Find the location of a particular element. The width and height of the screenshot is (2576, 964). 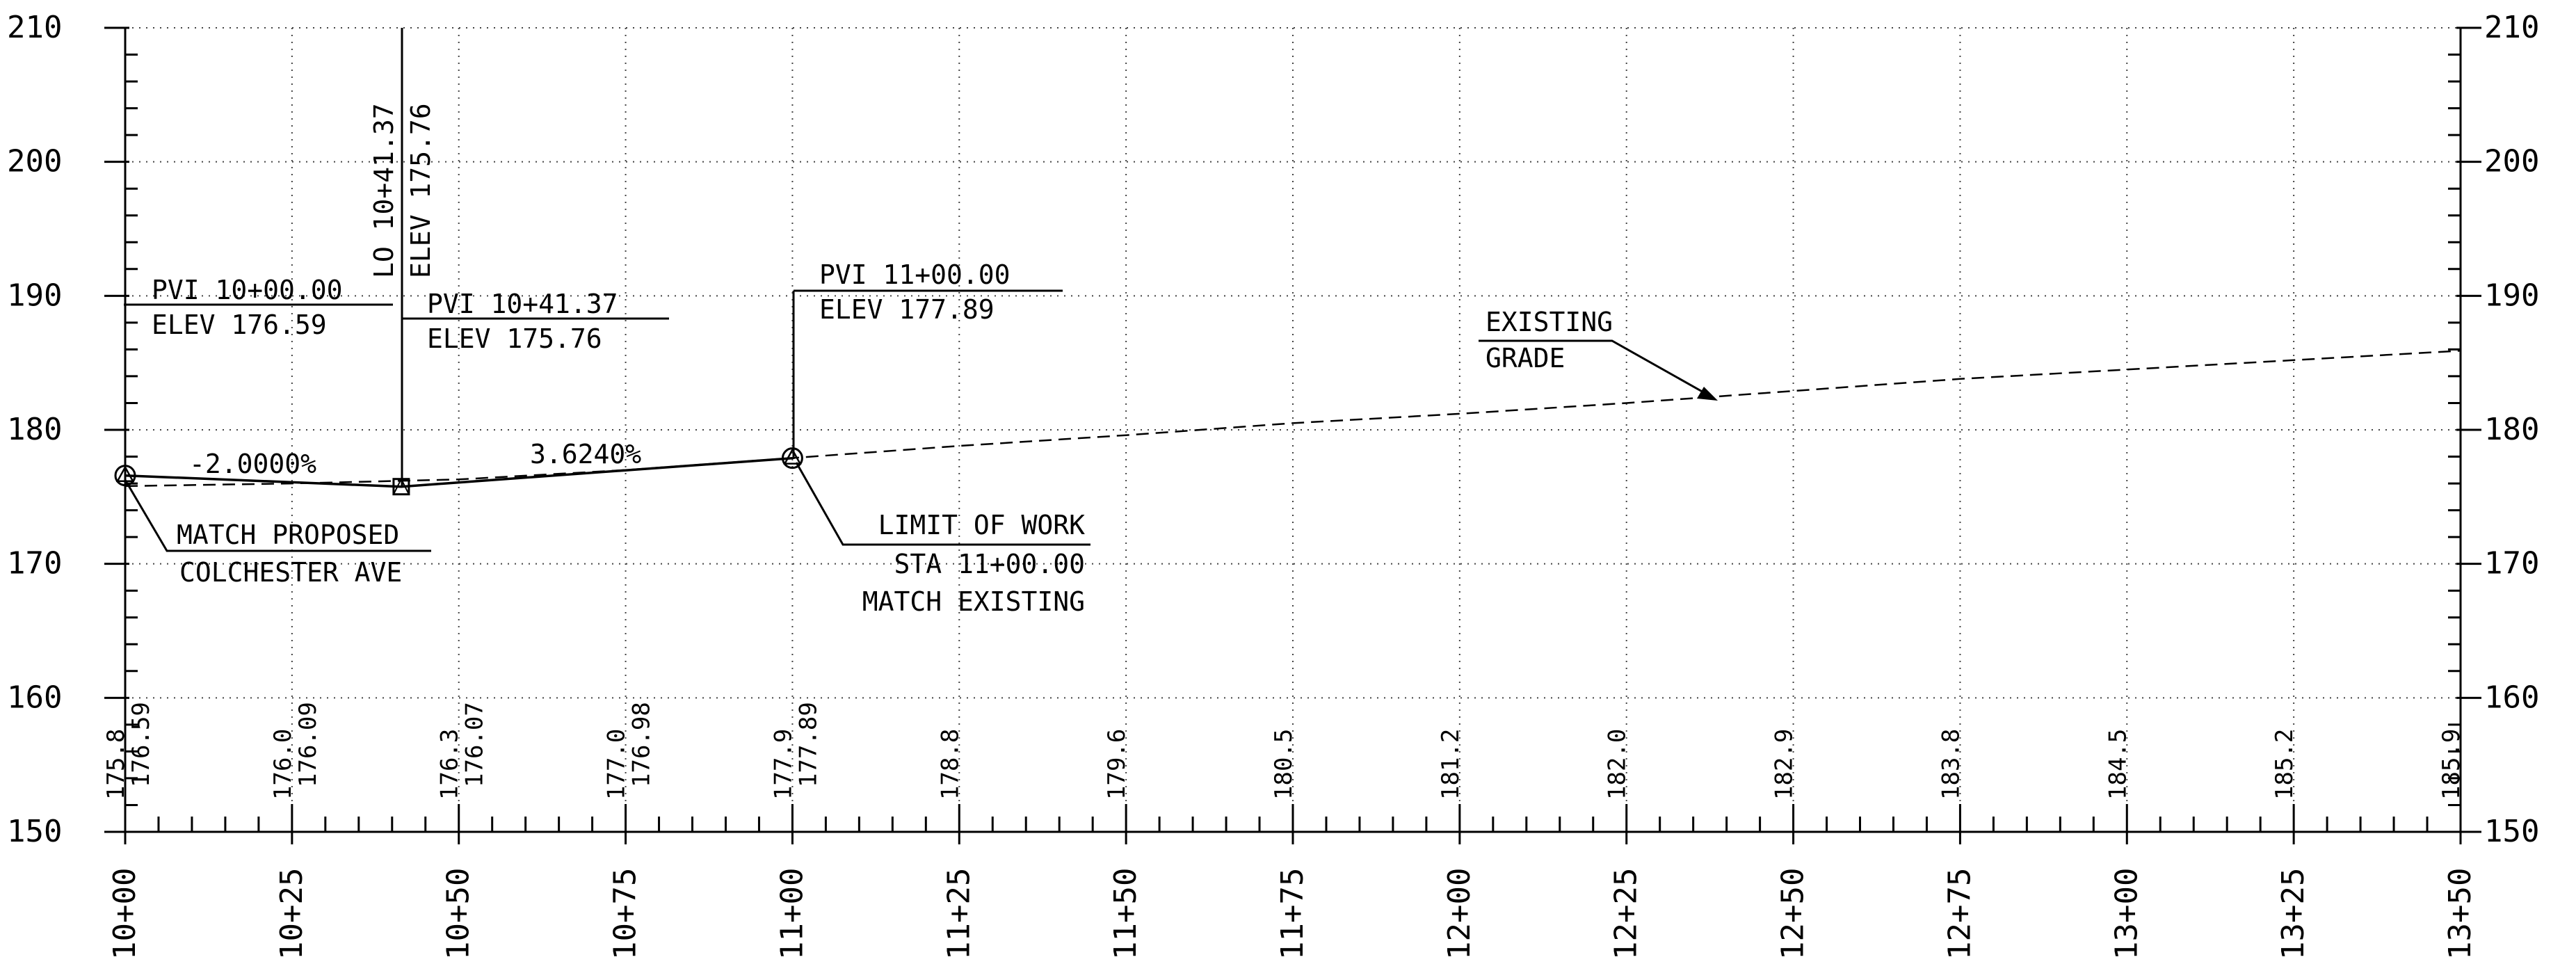

y-tick-label-right: 170 is located at coordinates (2511, 563).